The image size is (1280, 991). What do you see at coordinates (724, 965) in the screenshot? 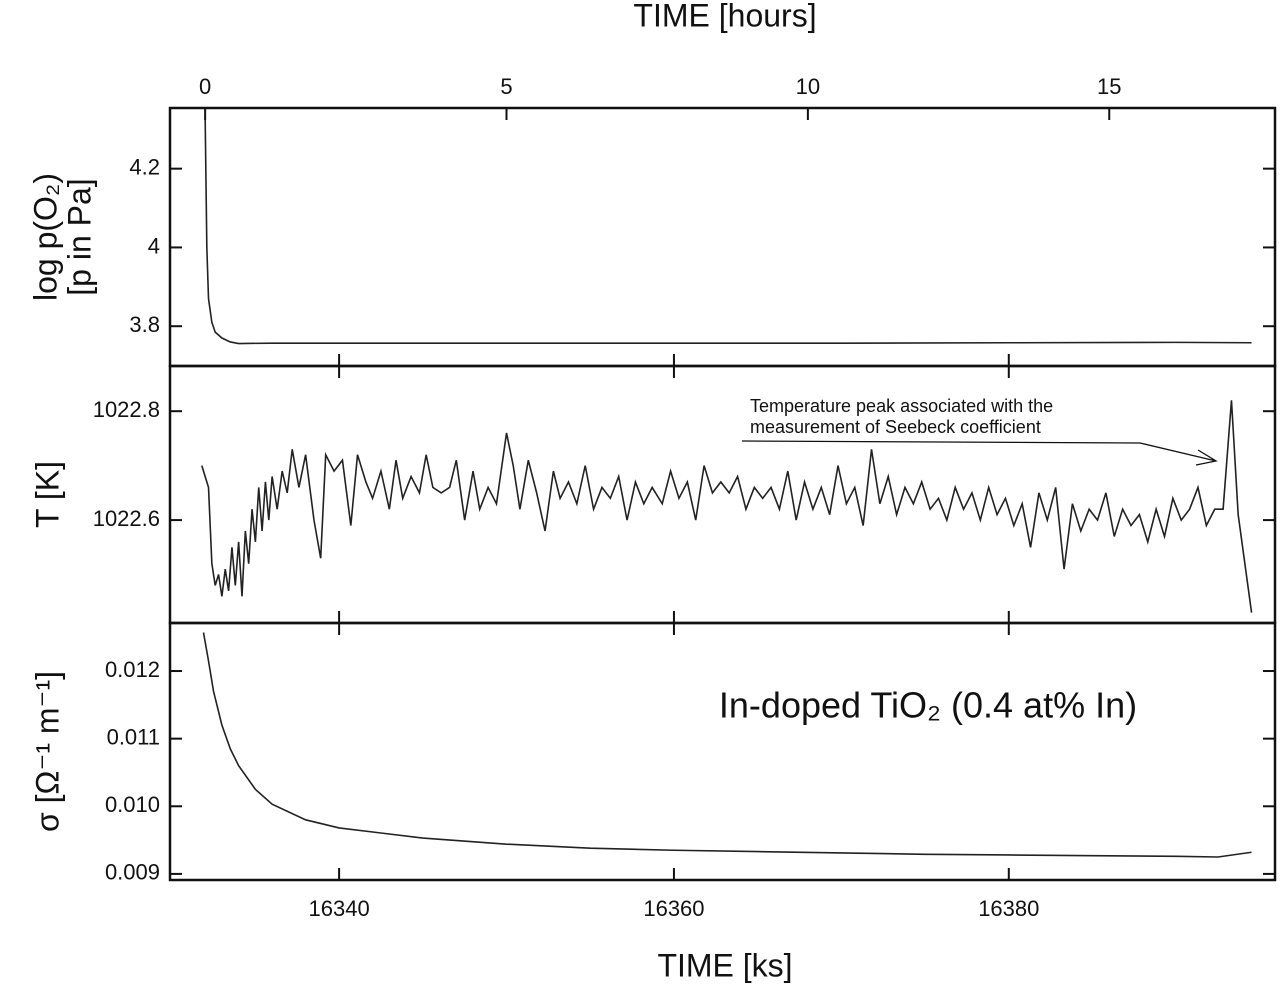
I see `x-axis-label: TIME [ks]` at bounding box center [724, 965].